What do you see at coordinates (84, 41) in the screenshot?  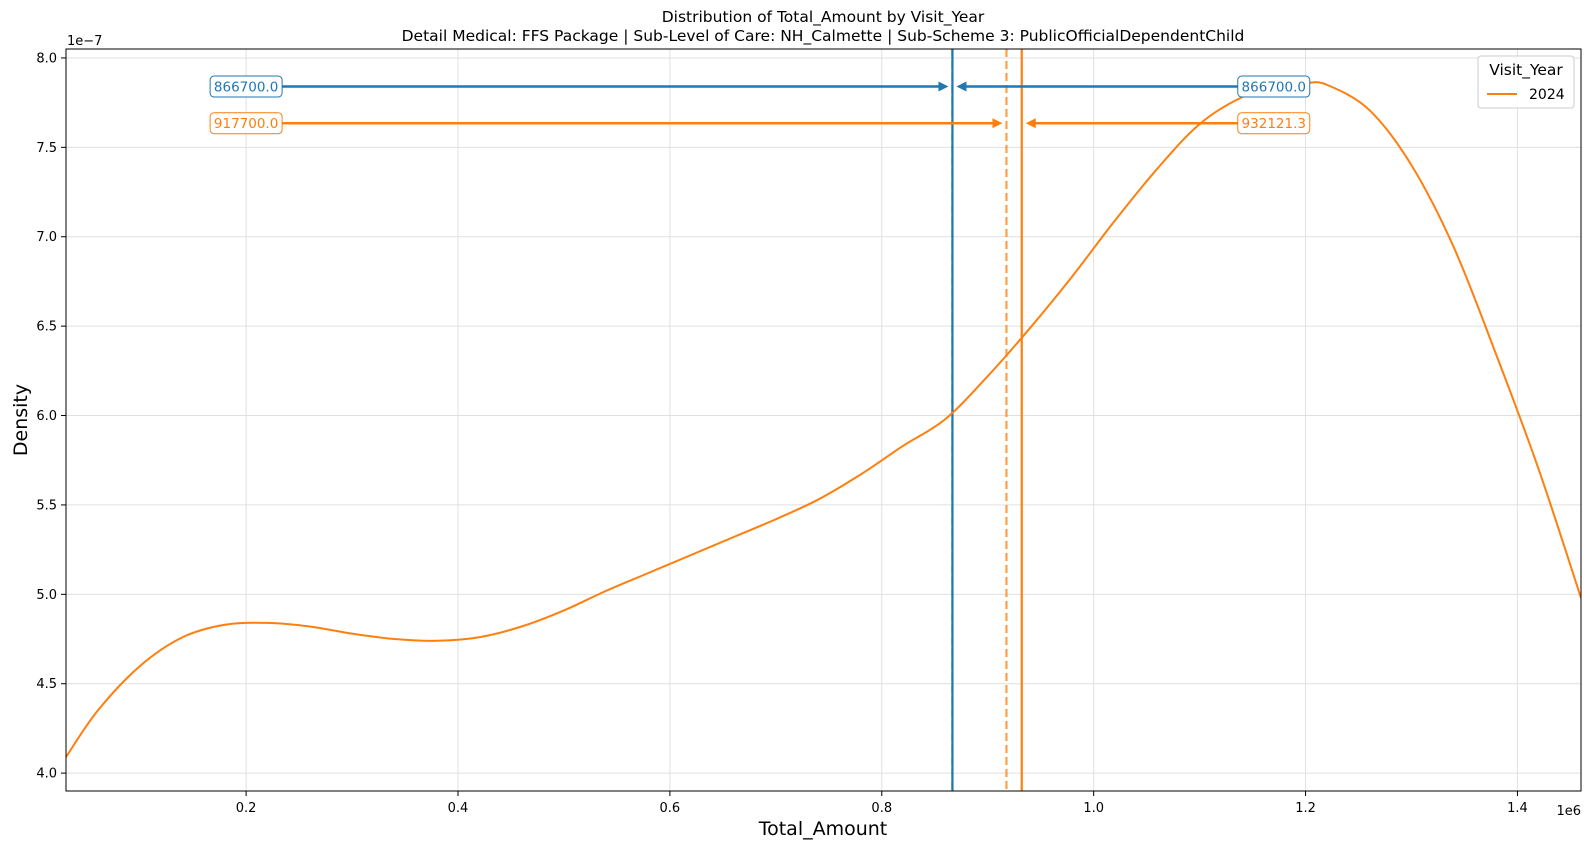 I see `y-offset-label: 1e−7` at bounding box center [84, 41].